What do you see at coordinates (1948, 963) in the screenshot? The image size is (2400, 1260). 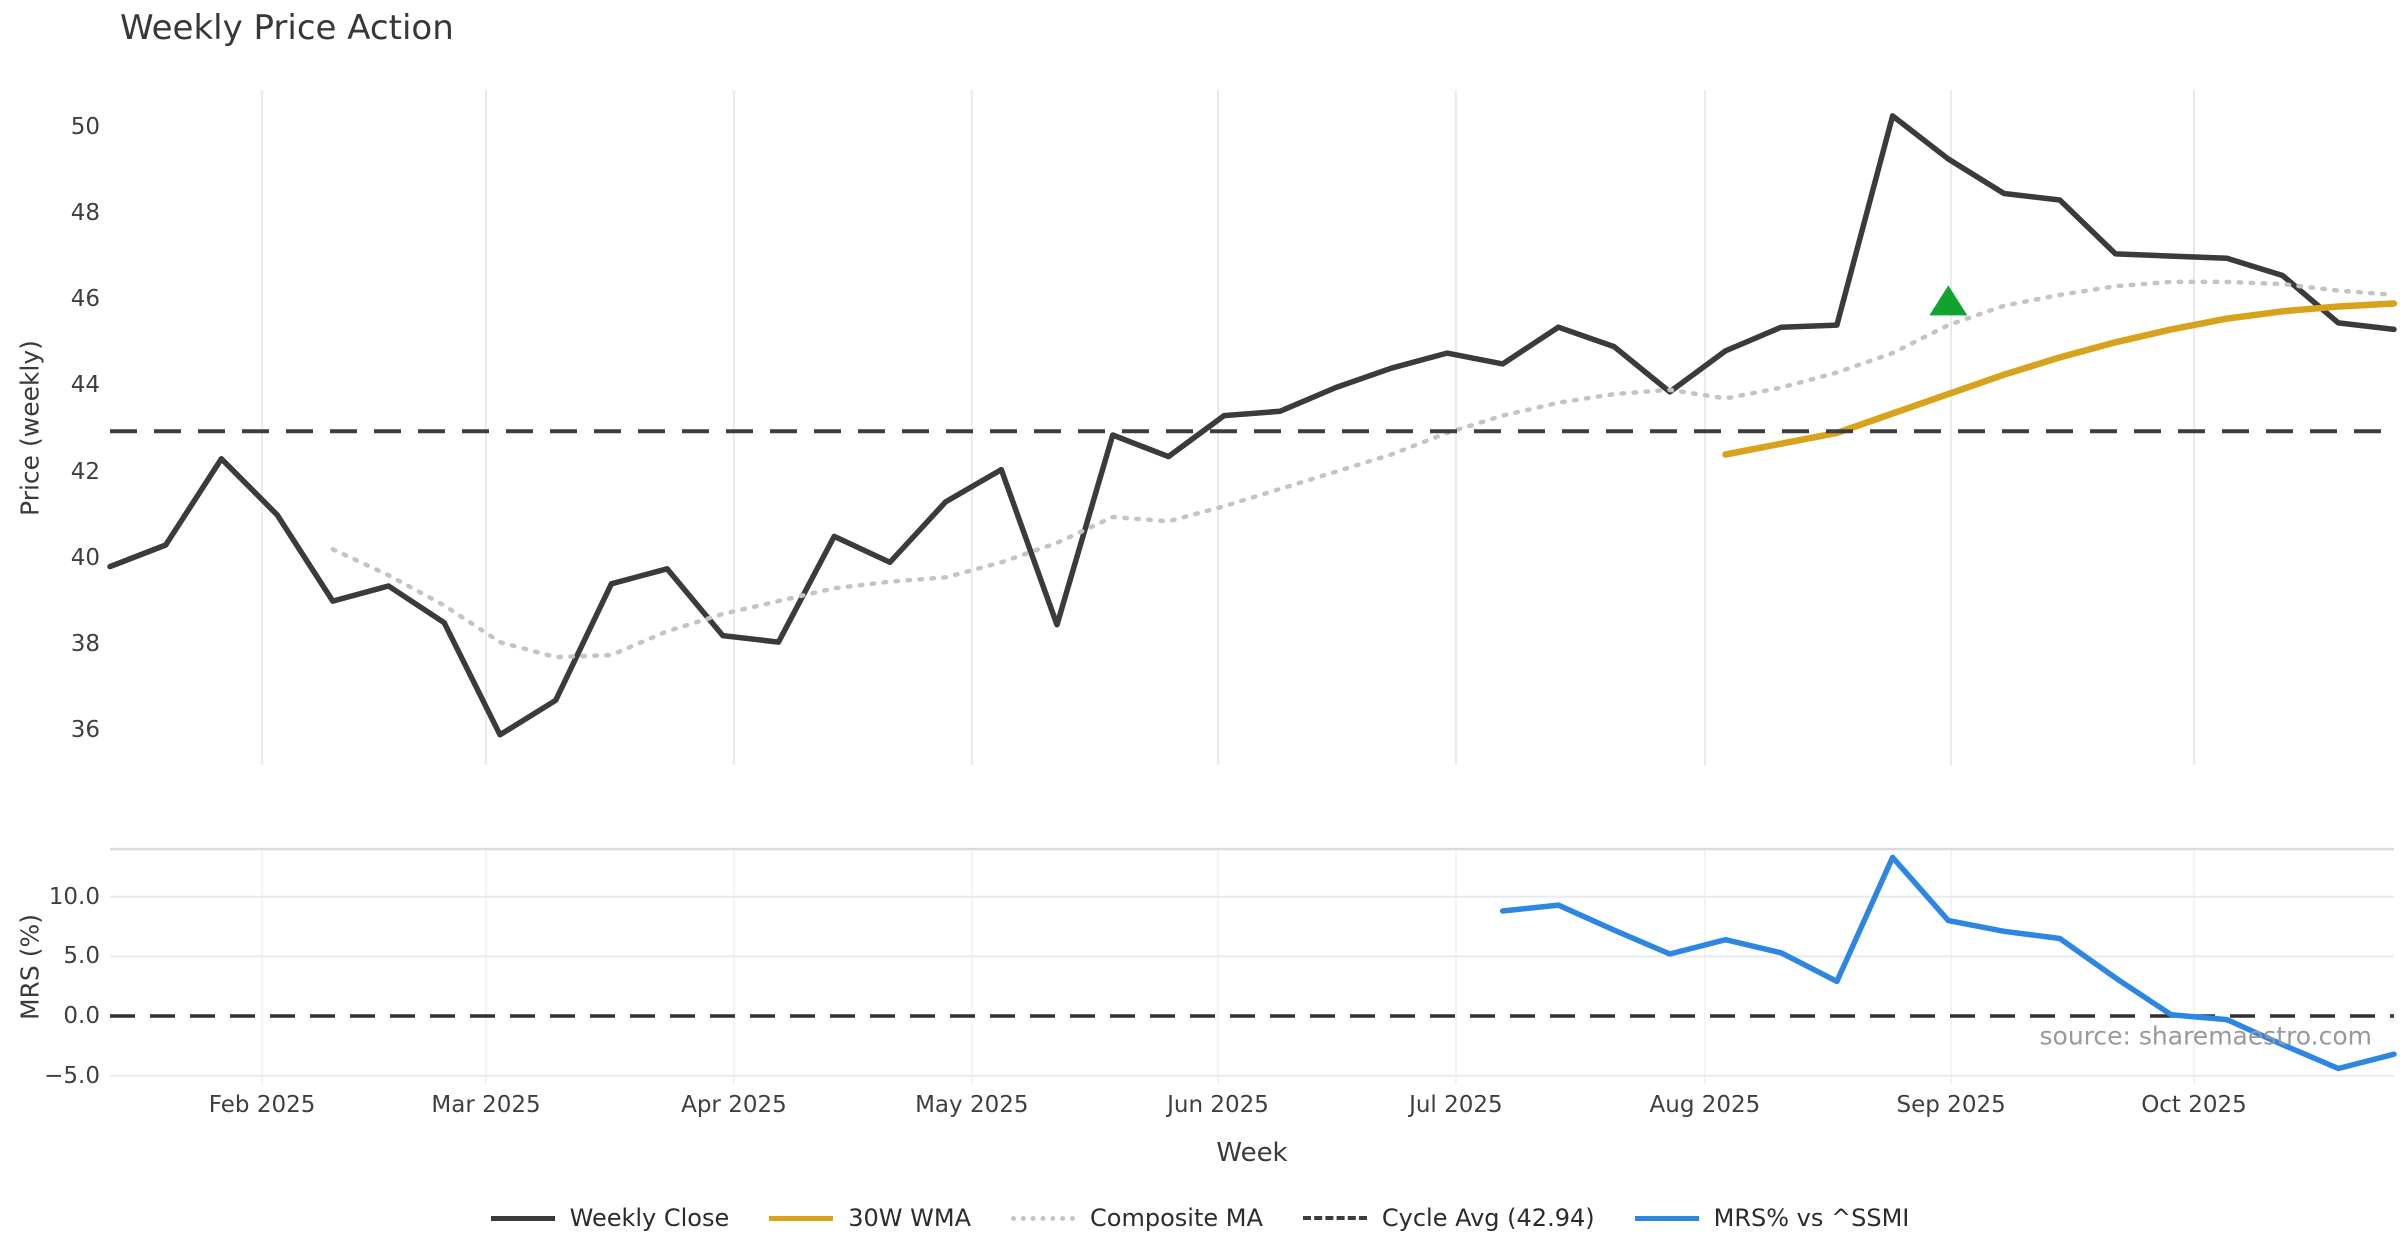 I see `mrs-line` at bounding box center [1948, 963].